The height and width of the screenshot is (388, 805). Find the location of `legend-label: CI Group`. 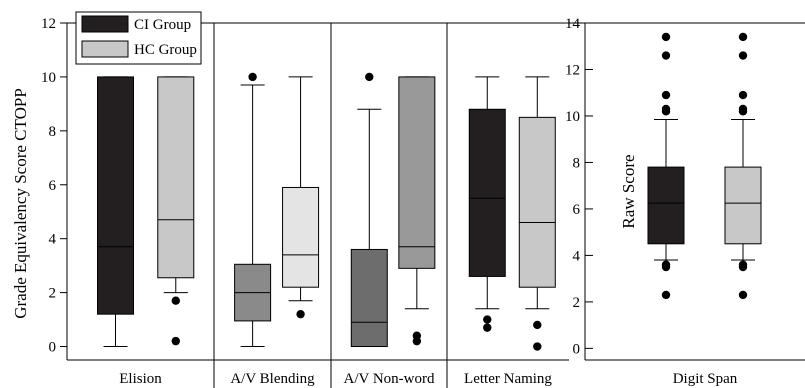

legend-label: CI Group is located at coordinates (162, 25).